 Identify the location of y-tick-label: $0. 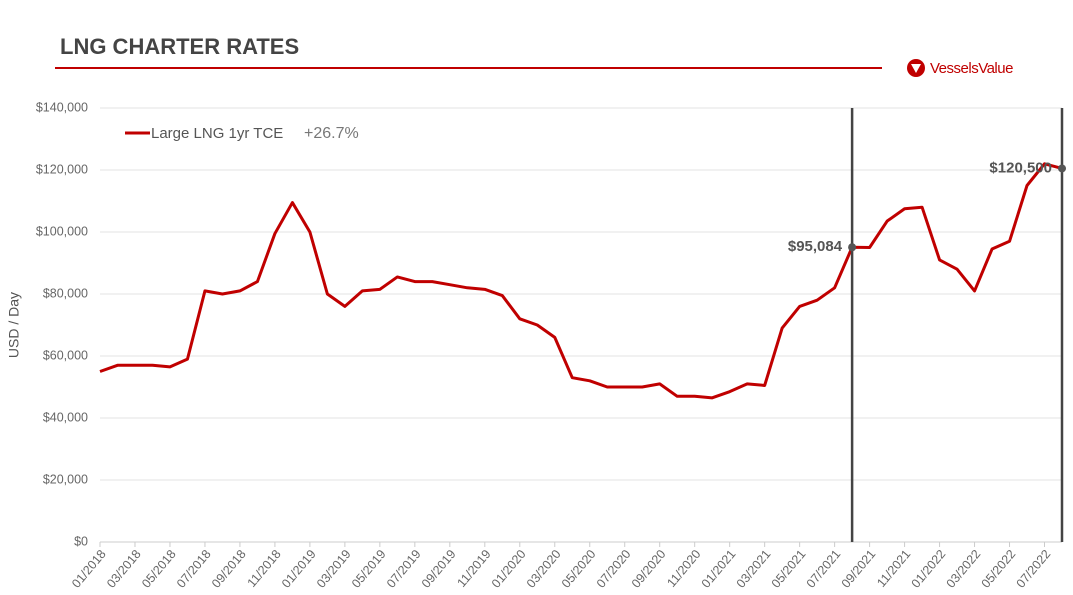
(81, 541).